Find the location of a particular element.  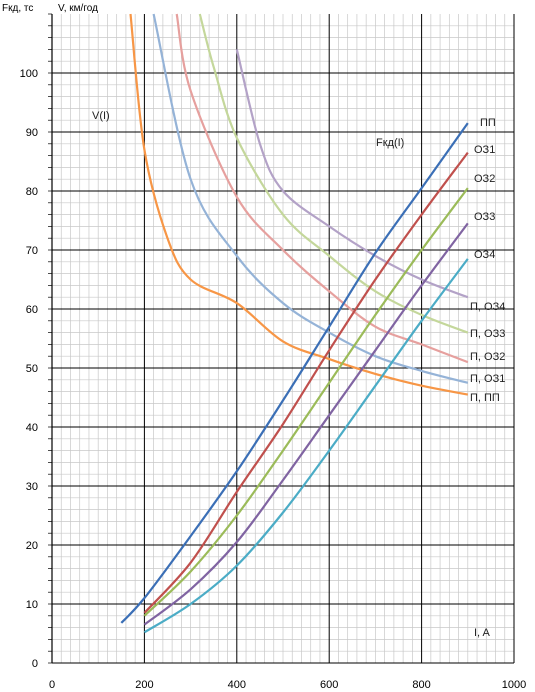

speed-series-label-1: П, ПП is located at coordinates (485, 398).